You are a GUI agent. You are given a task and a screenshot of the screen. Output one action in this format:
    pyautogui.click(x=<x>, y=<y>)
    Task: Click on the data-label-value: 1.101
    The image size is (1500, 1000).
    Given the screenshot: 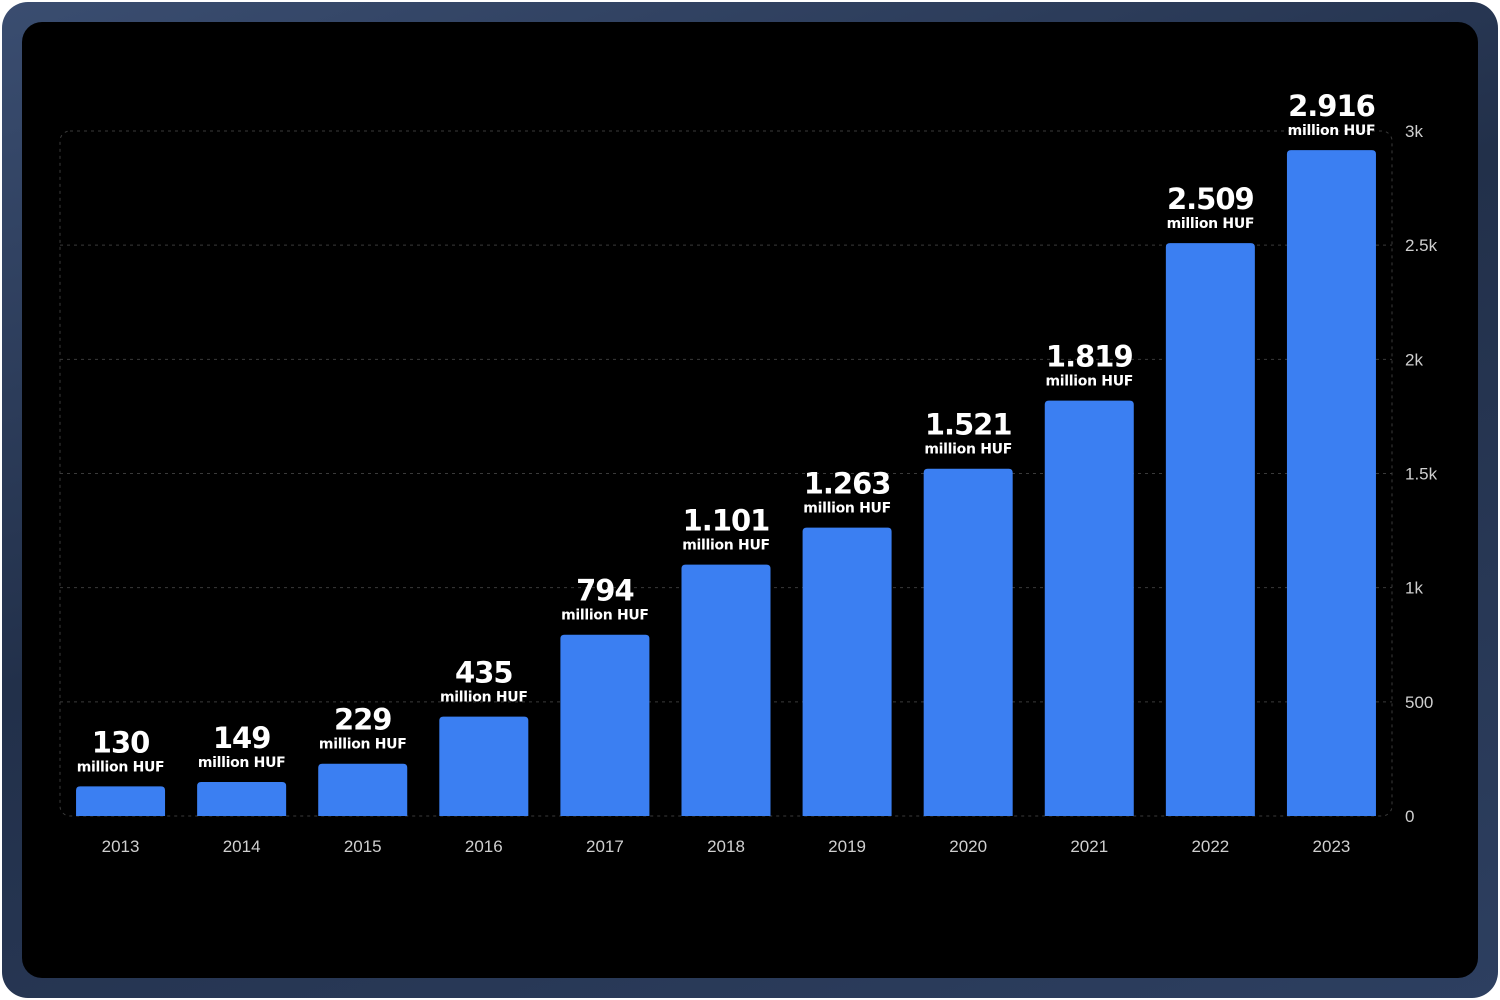 What is the action you would take?
    pyautogui.click(x=726, y=521)
    